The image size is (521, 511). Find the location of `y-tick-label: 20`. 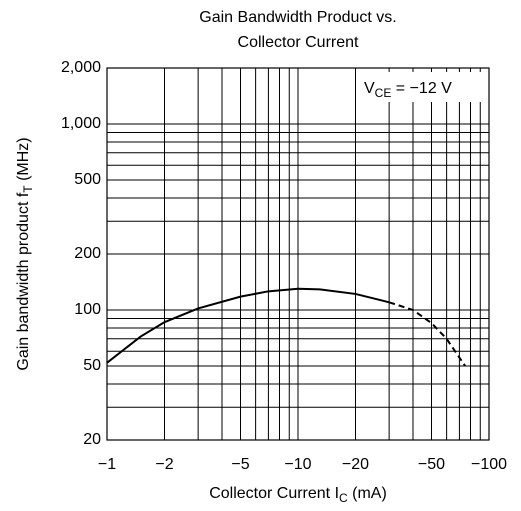

y-tick-label: 20 is located at coordinates (92, 439).